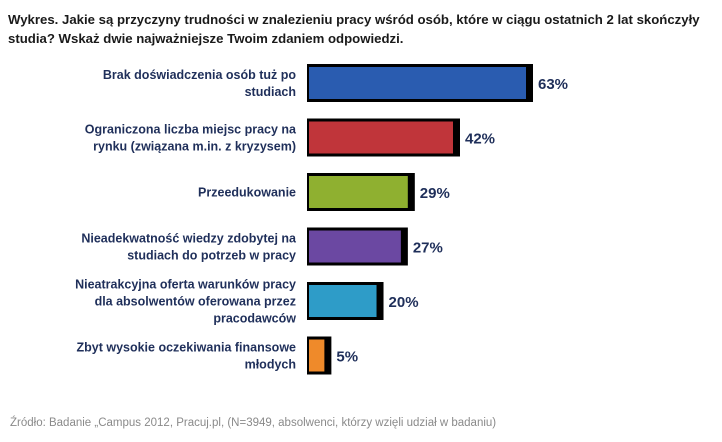 The height and width of the screenshot is (442, 722). I want to click on value-label-6: 5%, so click(347, 357).